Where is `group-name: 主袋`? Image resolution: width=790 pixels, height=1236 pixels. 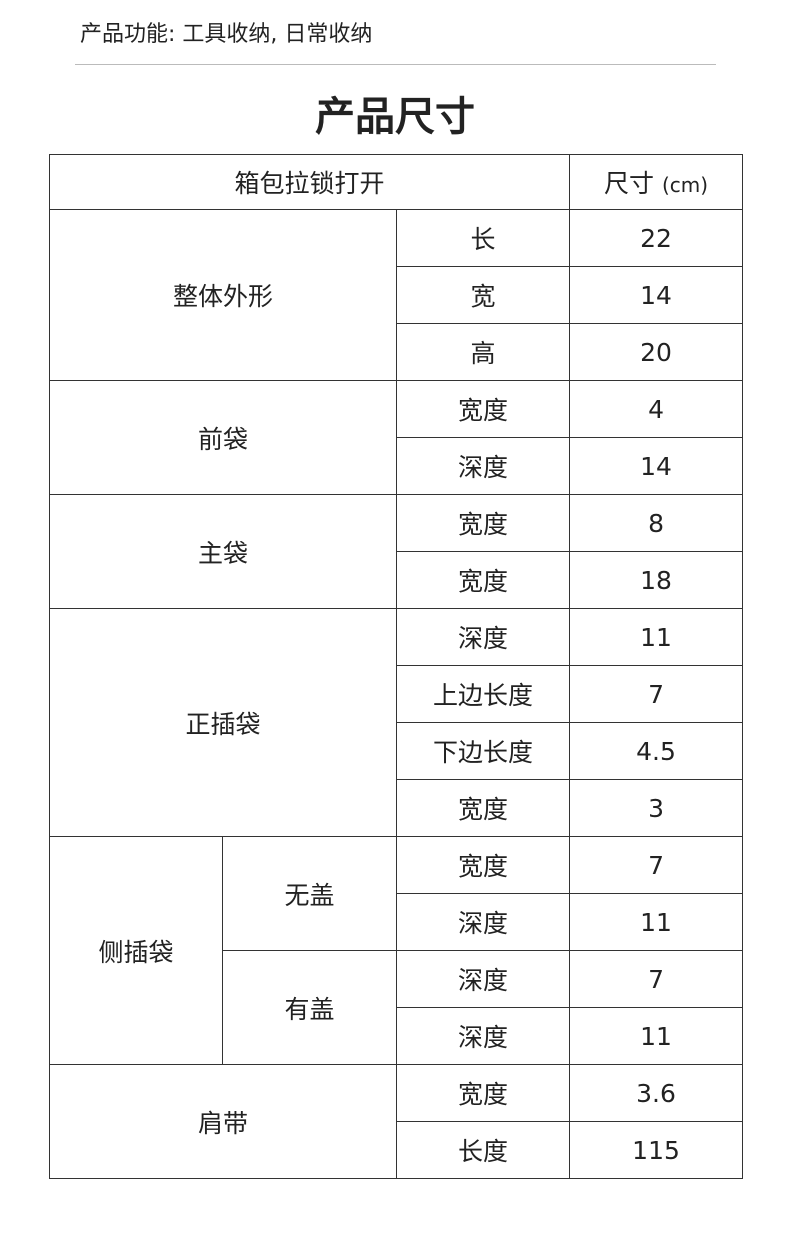 group-name: 主袋 is located at coordinates (223, 551).